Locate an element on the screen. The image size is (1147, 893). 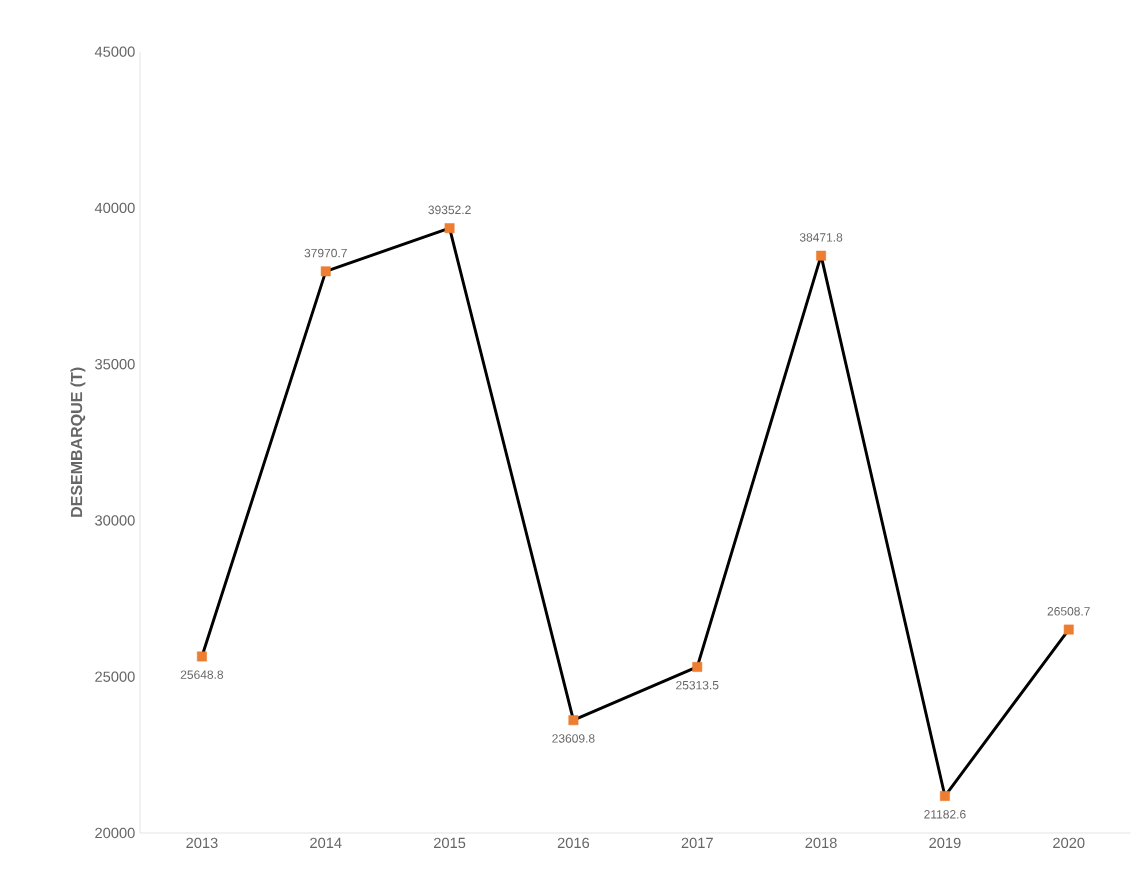
x-tick-label: 2017 is located at coordinates (697, 843).